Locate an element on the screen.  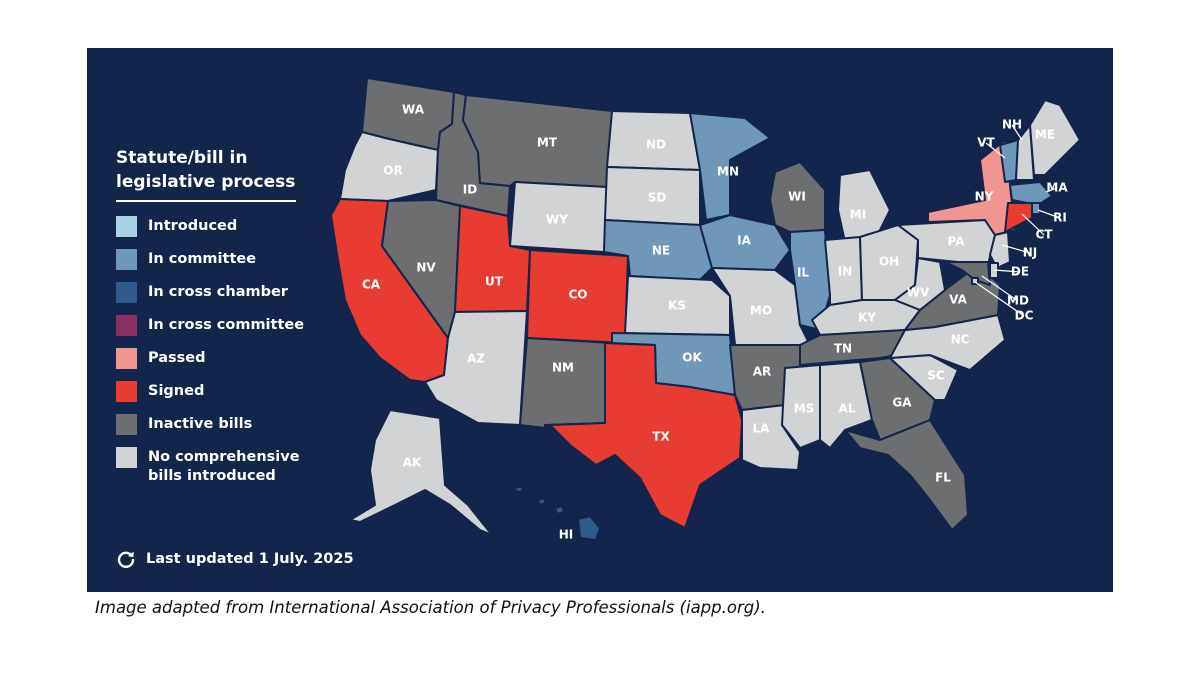
state-label-co: CO is located at coordinates (577, 295).